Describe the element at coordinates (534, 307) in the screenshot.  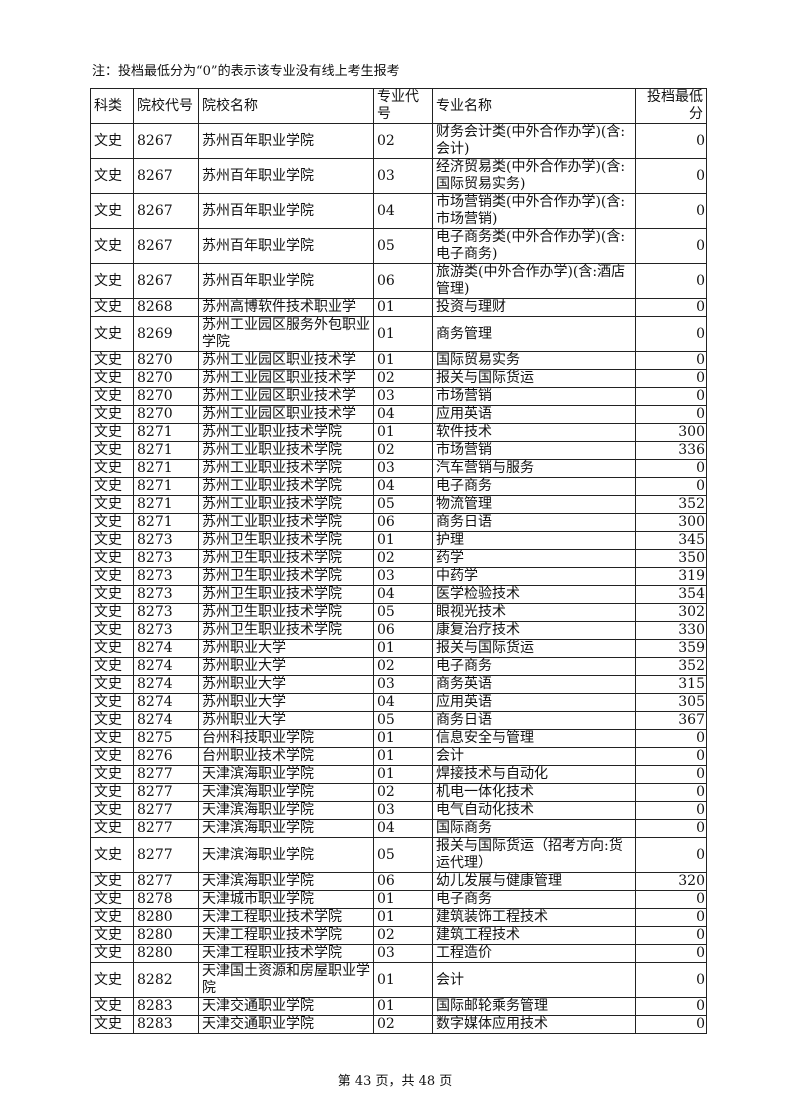
I see `table-cell: 投资与理财` at that location.